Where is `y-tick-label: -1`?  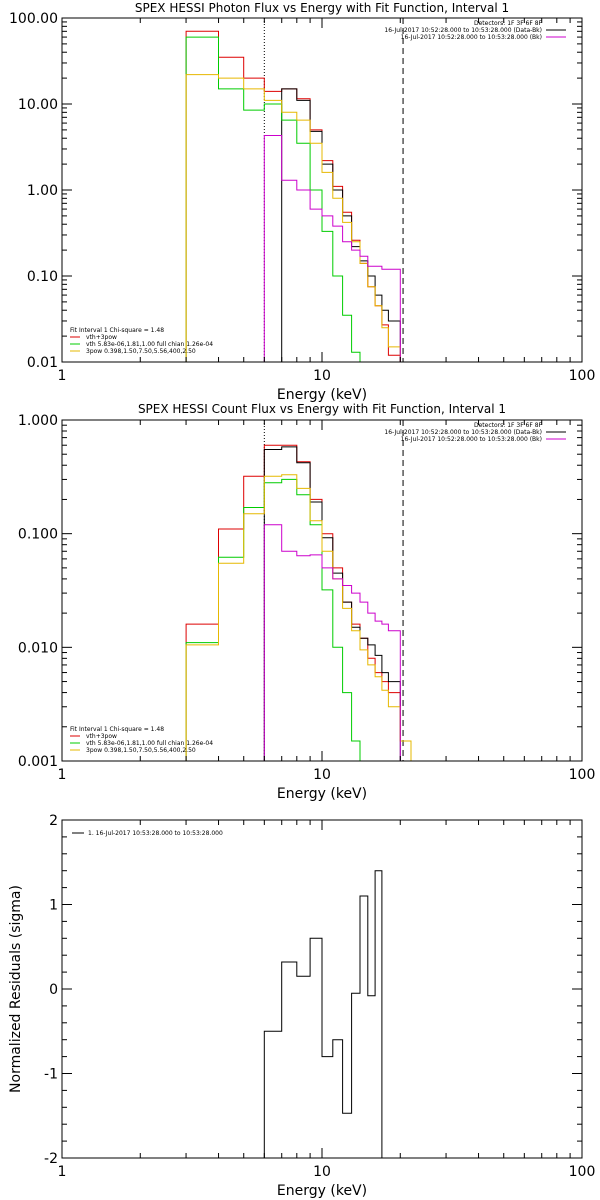 y-tick-label: -1 is located at coordinates (51, 1075).